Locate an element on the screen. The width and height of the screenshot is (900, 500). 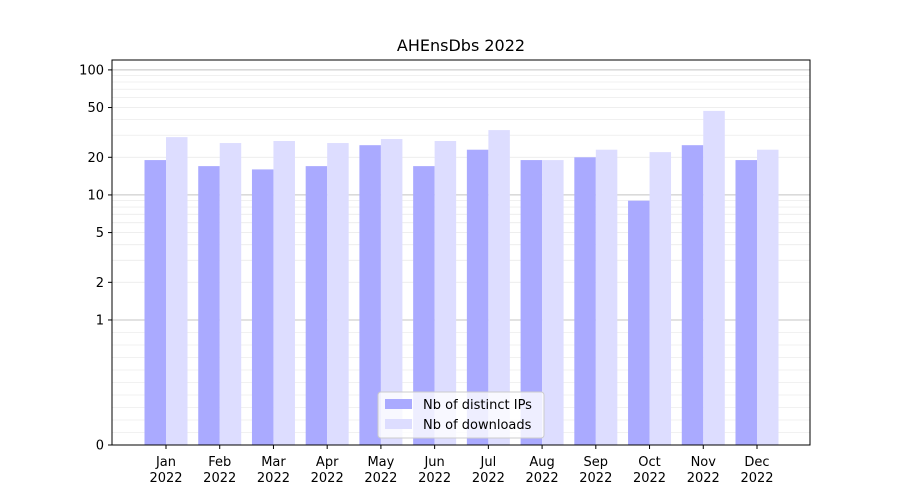
y-tick-label: 20 is located at coordinates (95, 158).